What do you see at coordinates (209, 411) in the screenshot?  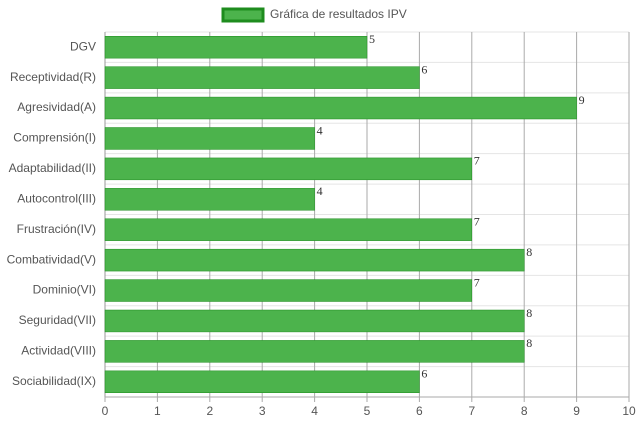 I see `x-tick-label: 2` at bounding box center [209, 411].